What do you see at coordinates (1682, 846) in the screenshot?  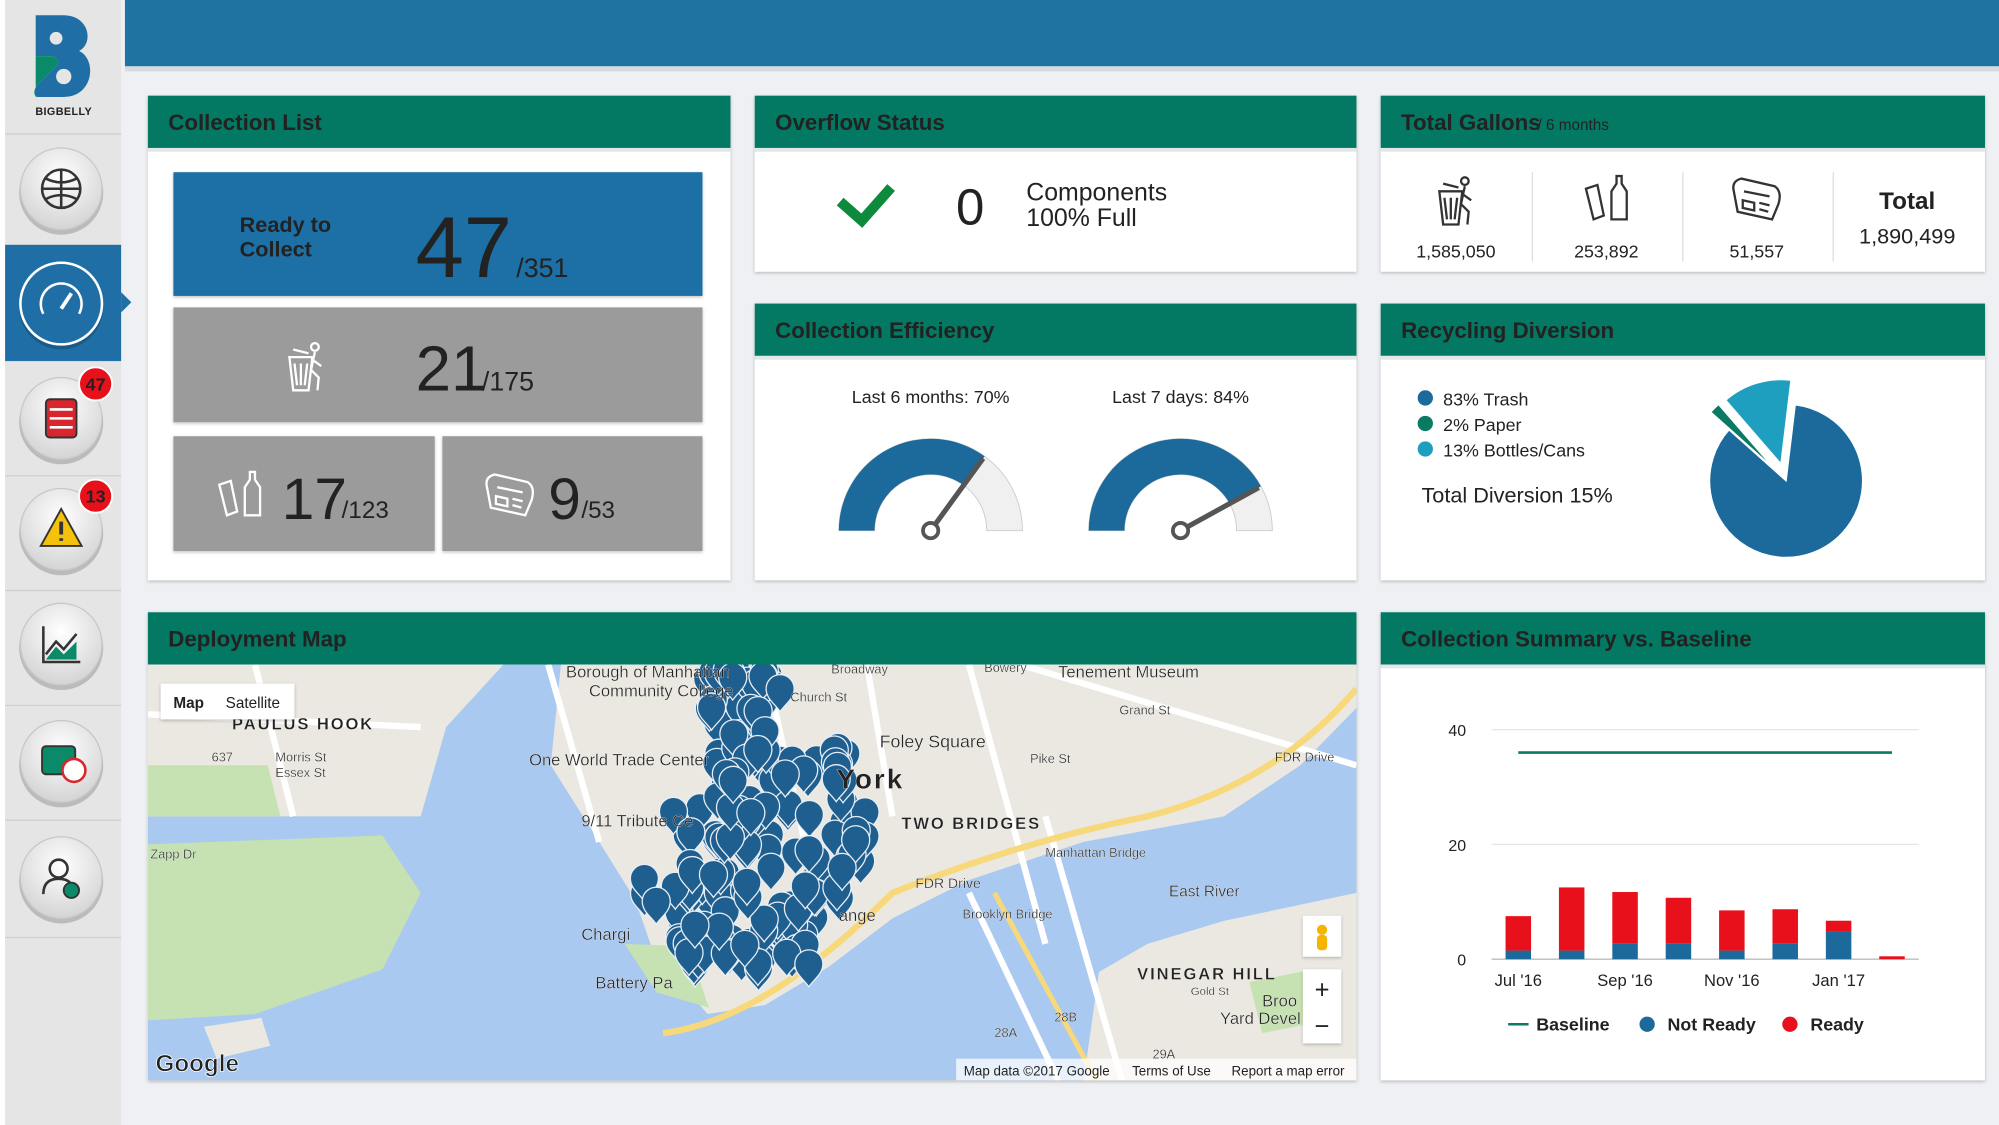 I see `collection-summary` at bounding box center [1682, 846].